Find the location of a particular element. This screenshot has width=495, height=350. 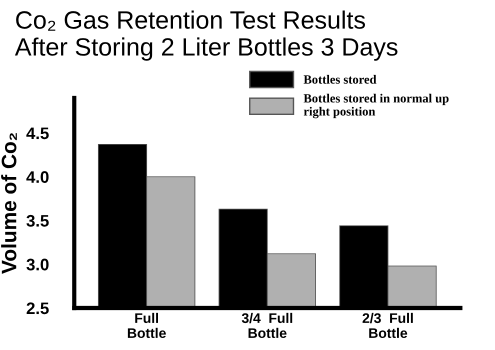

y-tick-label: 4.0 is located at coordinates (37, 177).